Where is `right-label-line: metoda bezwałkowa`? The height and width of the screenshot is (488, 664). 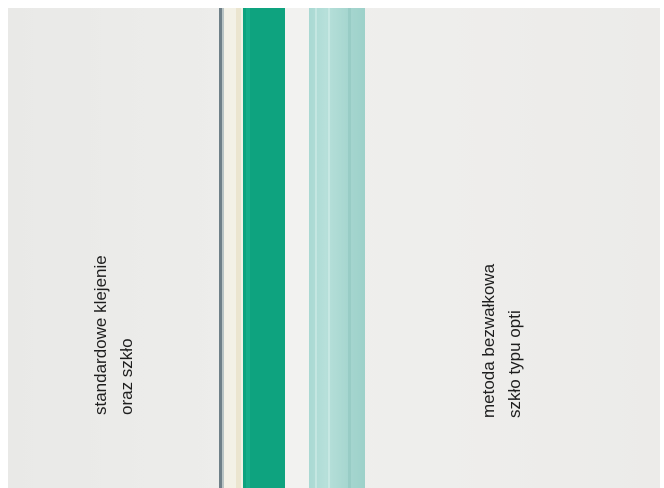 right-label-line: metoda bezwałkowa is located at coordinates (488, 340).